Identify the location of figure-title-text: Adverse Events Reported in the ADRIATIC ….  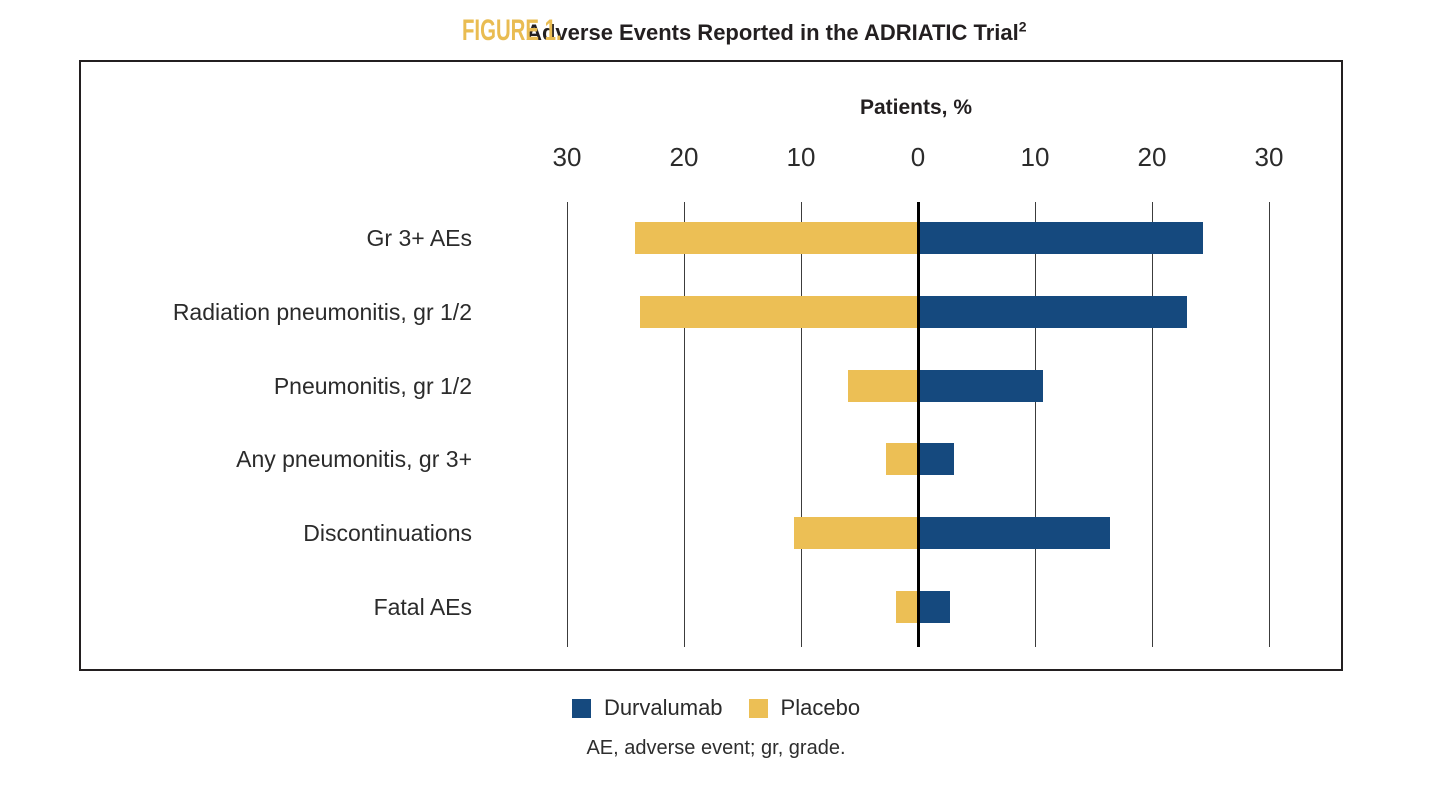
(776, 33).